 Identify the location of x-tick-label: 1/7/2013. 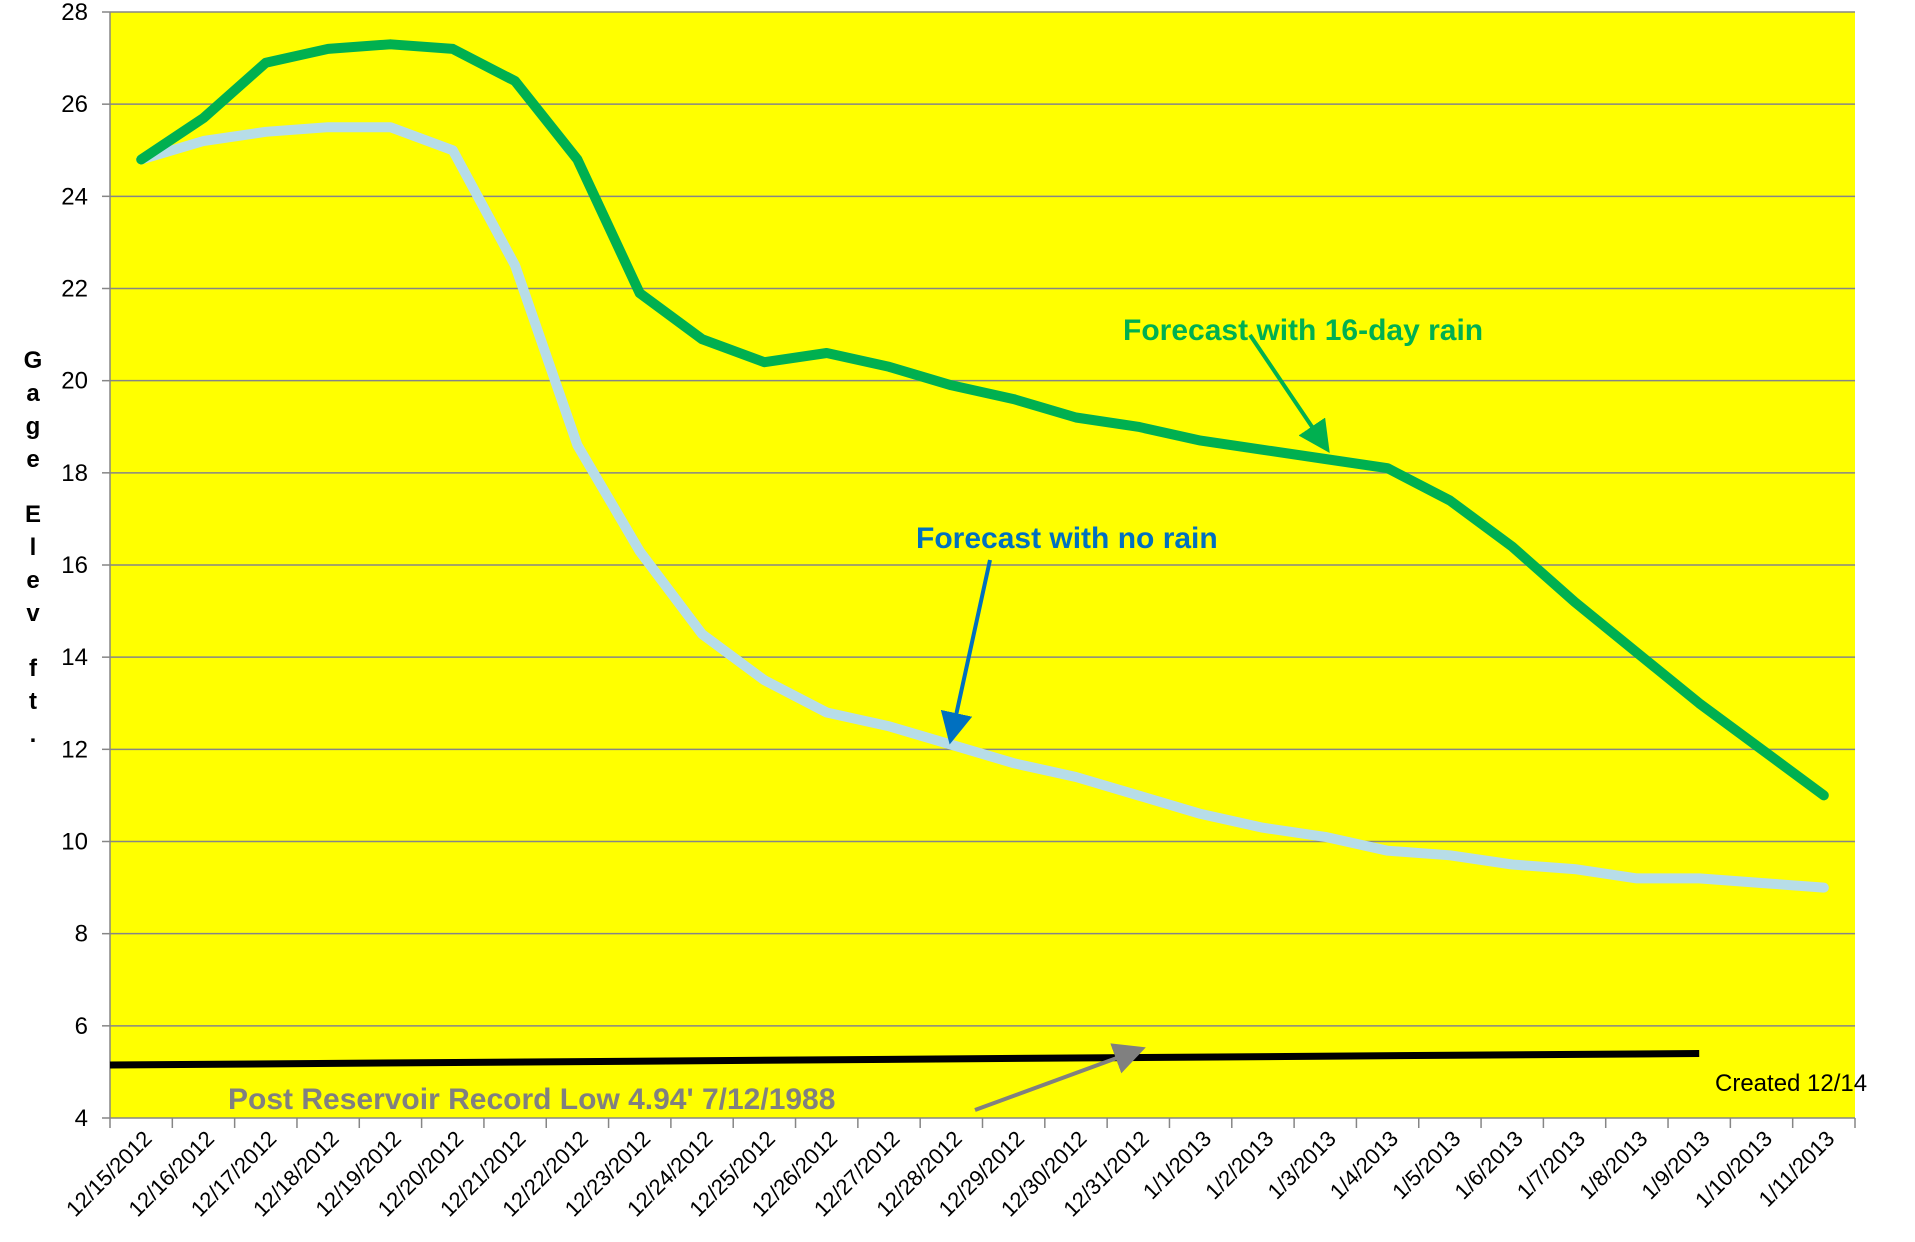
(1551, 1165).